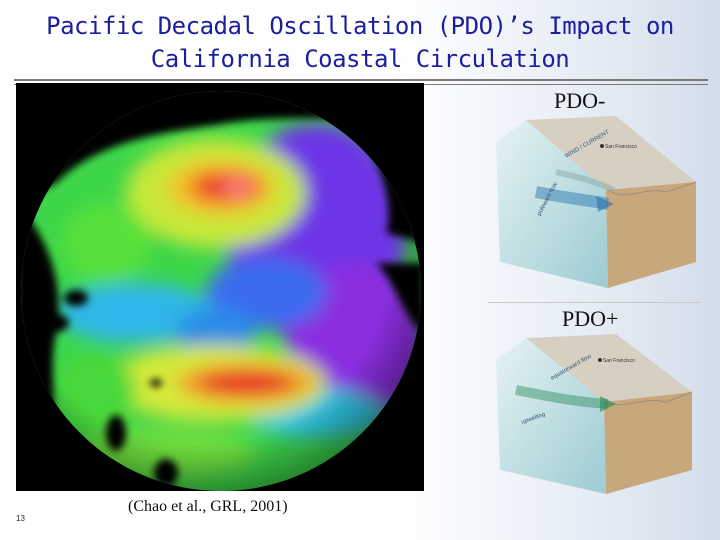 This screenshot has height=540, width=720. I want to click on pdo-minus-label: PDO-, so click(580, 100).